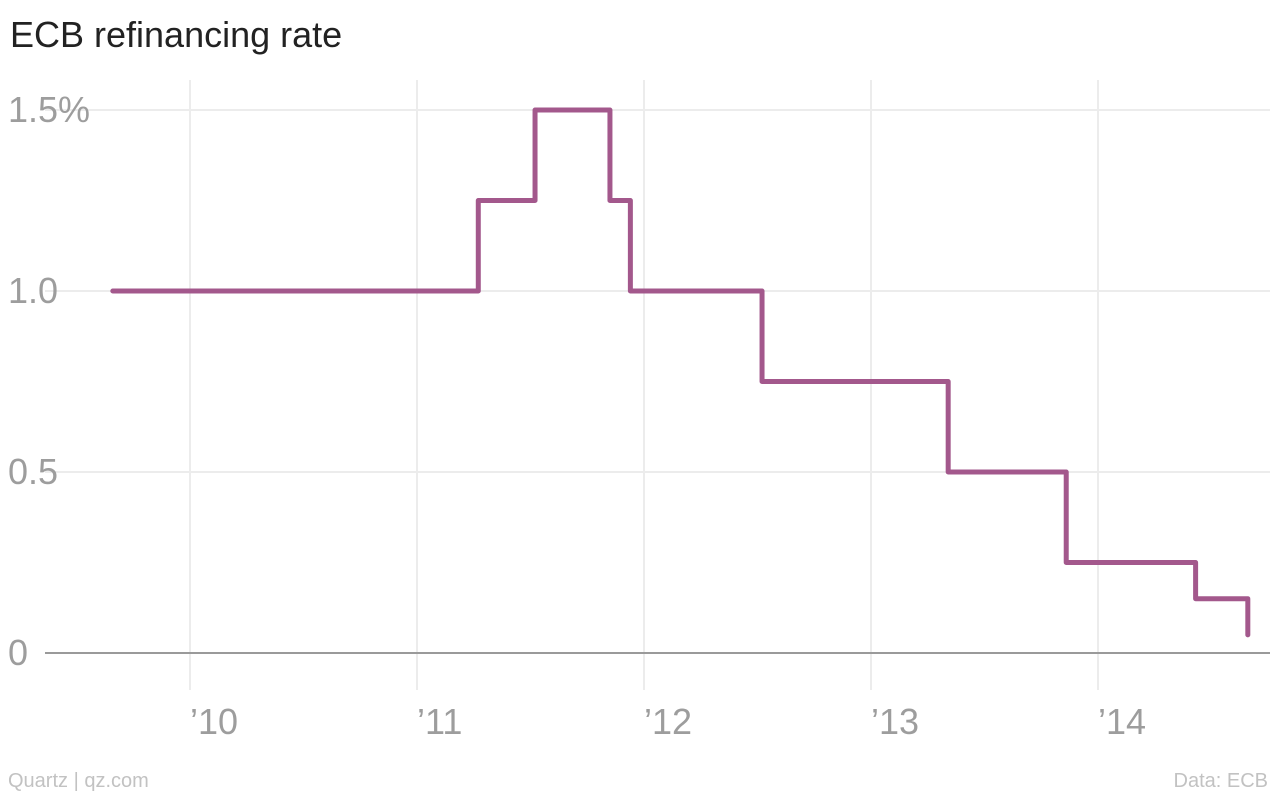  Describe the element at coordinates (33, 471) in the screenshot. I see `y-tick-label: 0.5` at that location.